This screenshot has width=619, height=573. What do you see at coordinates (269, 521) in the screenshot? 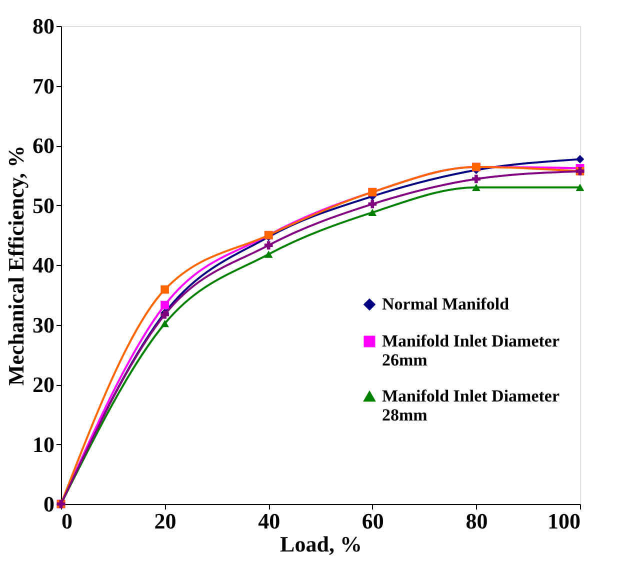
I see `x-tick-label: 40` at bounding box center [269, 521].